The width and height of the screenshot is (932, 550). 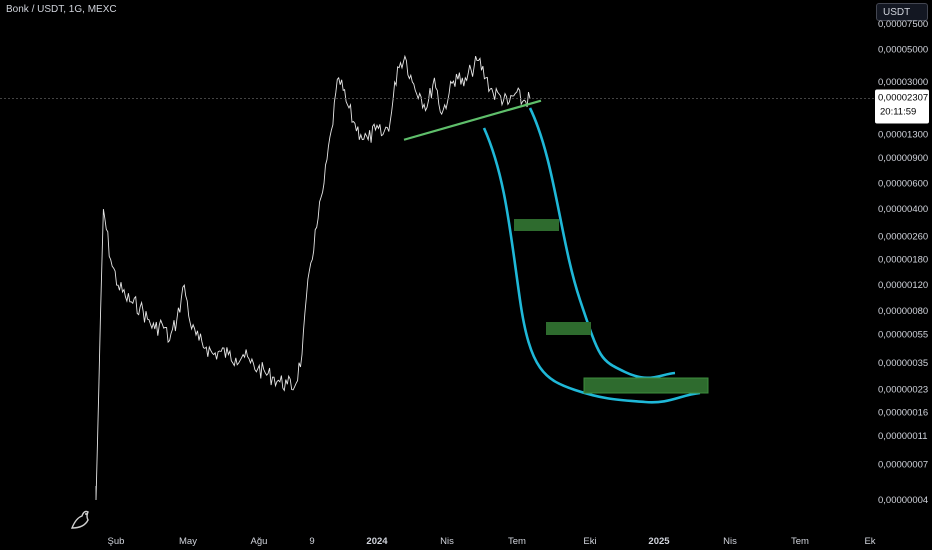 I want to click on y-tick-label: 0,00000180, so click(x=903, y=260).